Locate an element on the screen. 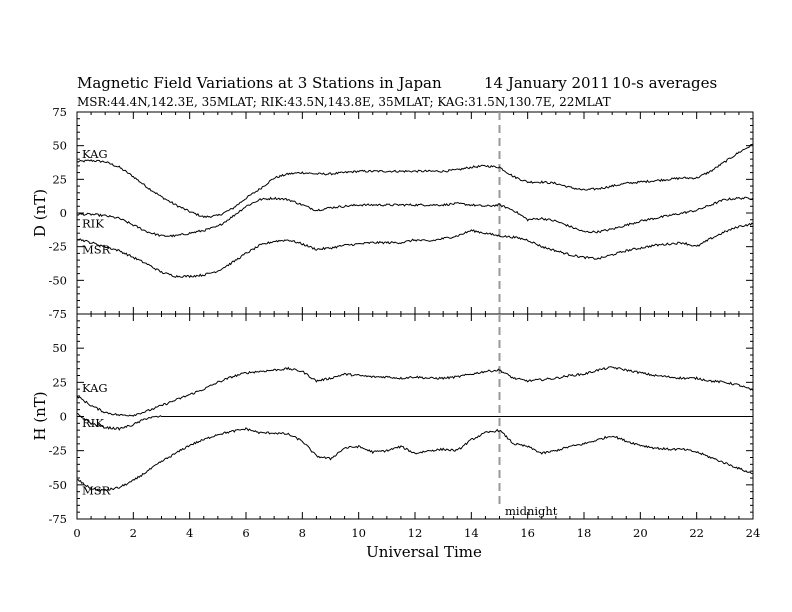 The image size is (792, 612). figure-date: 14 January 2011 is located at coordinates (547, 83).